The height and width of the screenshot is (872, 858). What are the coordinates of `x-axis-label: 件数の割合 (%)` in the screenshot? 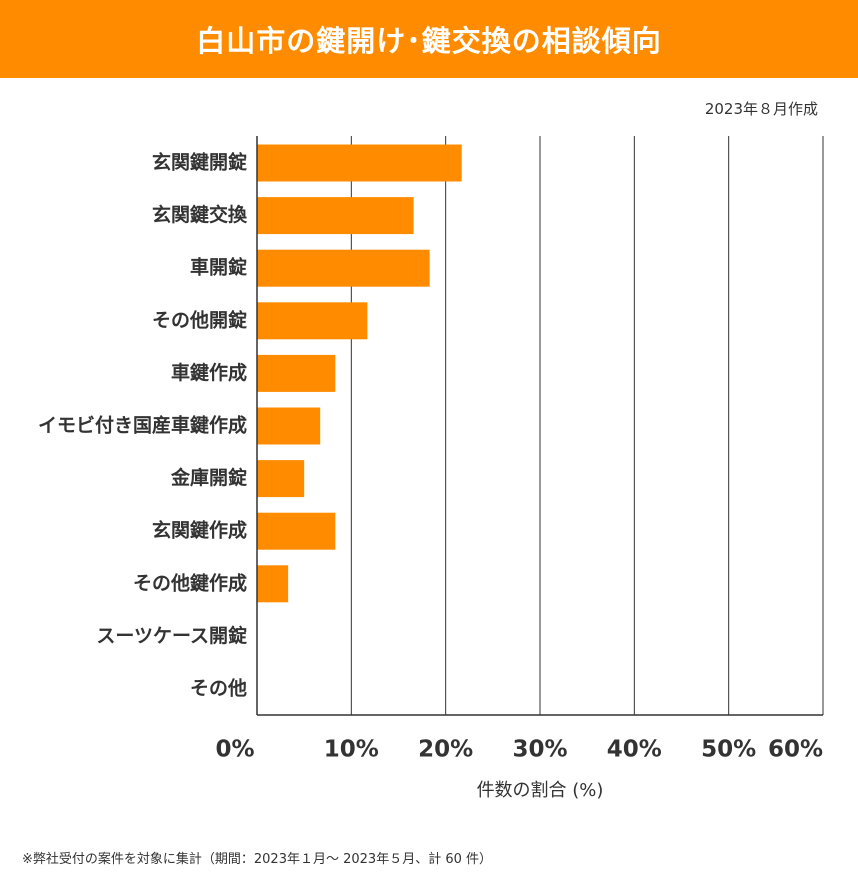 It's located at (540, 790).